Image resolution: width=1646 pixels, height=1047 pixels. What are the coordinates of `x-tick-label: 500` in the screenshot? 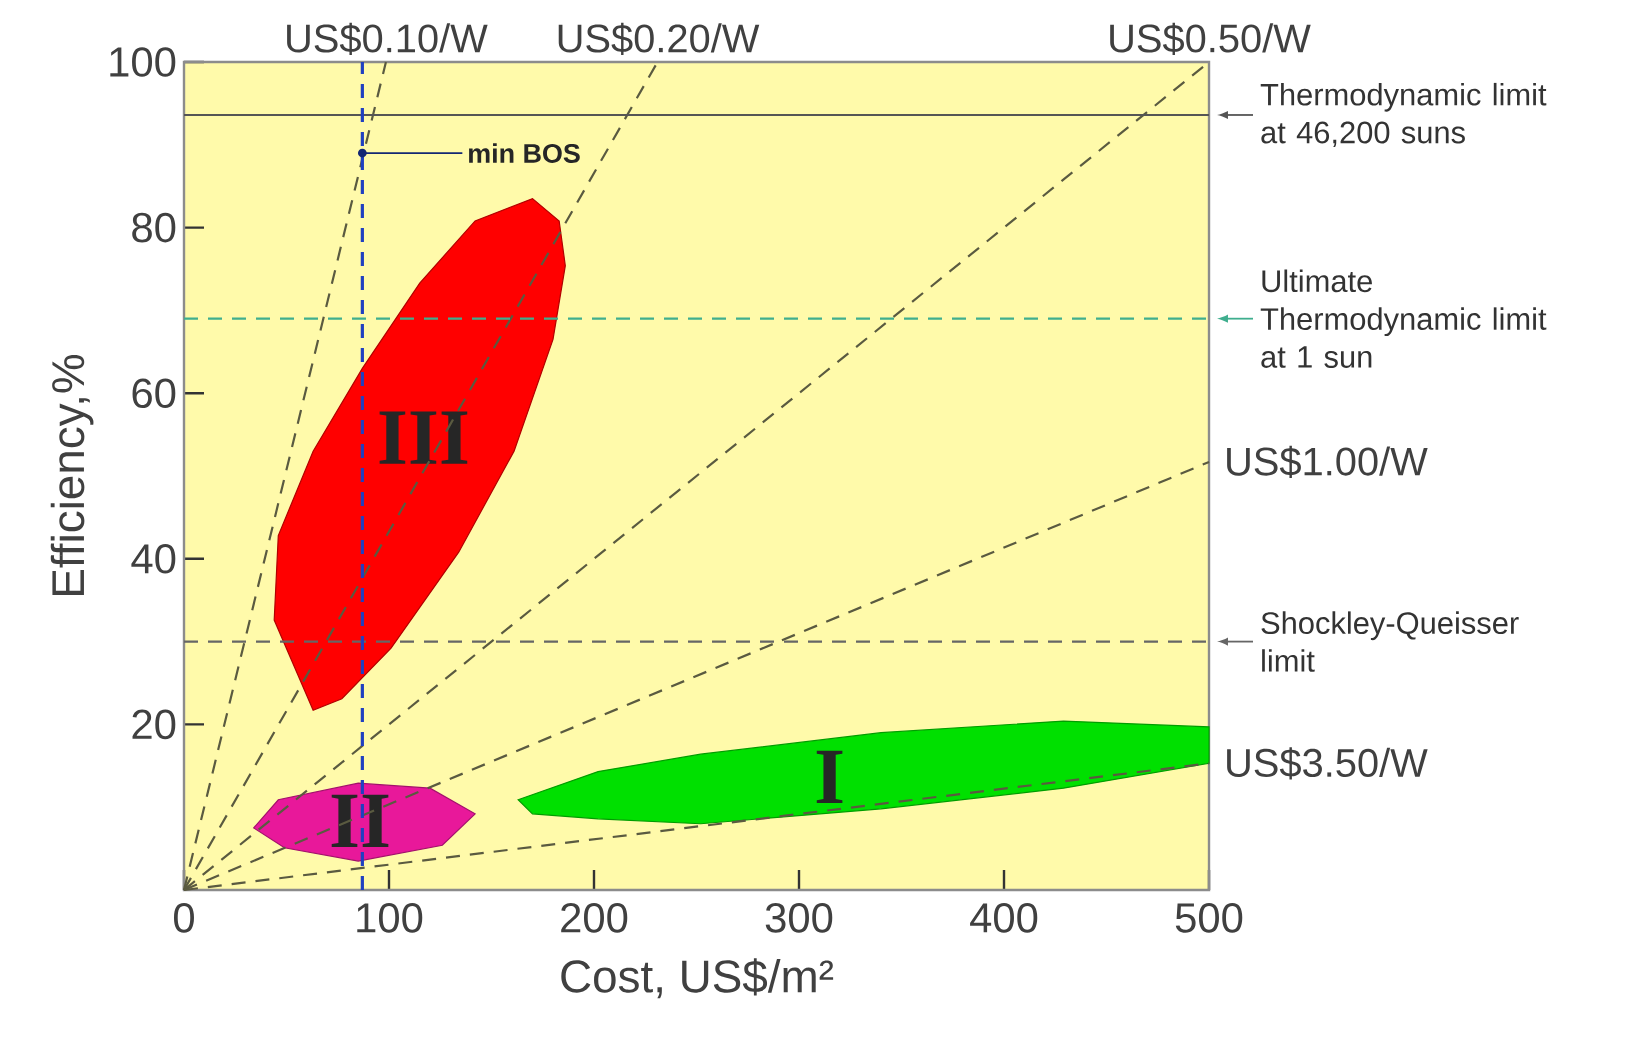 It's located at (1209, 918).